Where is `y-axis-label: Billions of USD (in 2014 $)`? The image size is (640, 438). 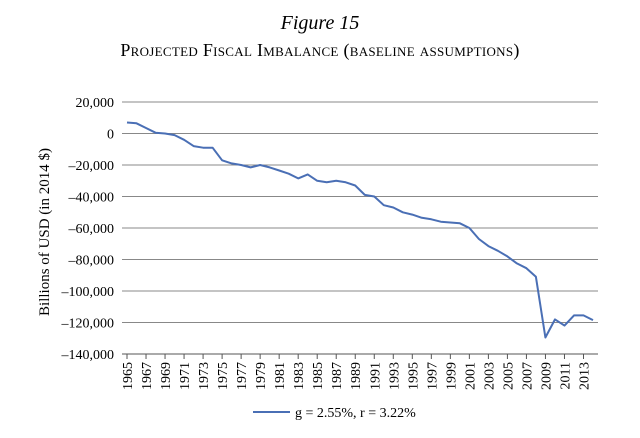 y-axis-label: Billions of USD (in 2014 $) is located at coordinates (45, 232).